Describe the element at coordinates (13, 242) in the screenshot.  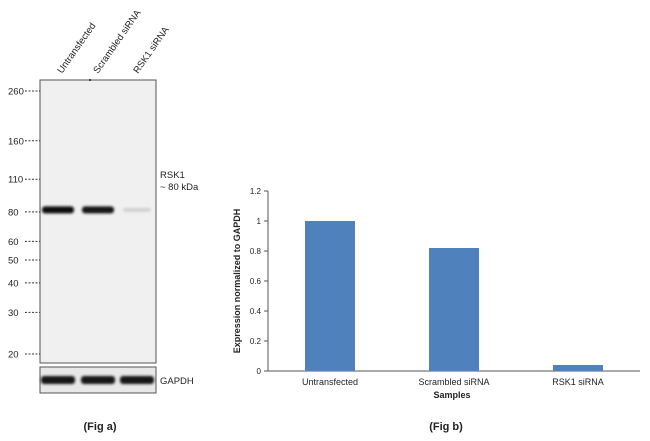
I see `mw-marker-label: 60` at that location.